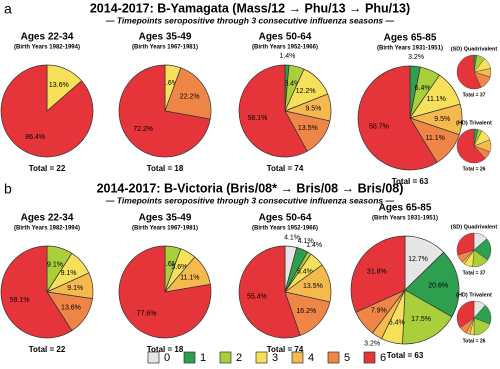  What do you see at coordinates (8, 189) in the screenshot?
I see `panel-label: b` at bounding box center [8, 189].